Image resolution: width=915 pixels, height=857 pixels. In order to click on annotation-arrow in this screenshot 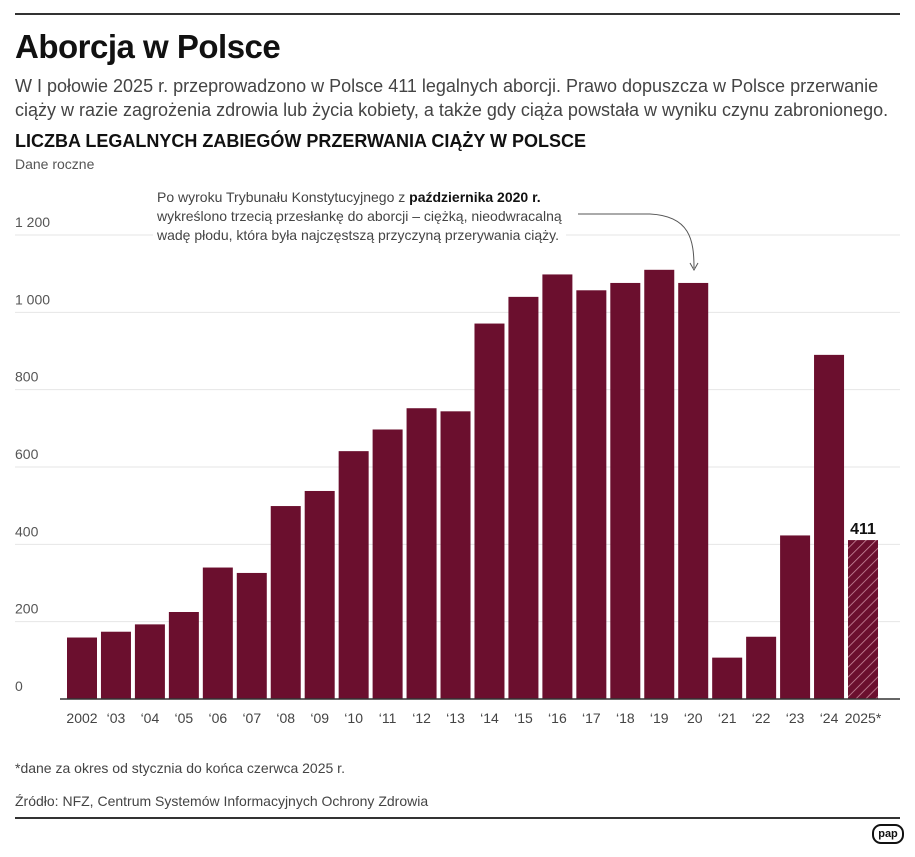, I will do `click(636, 241)`.